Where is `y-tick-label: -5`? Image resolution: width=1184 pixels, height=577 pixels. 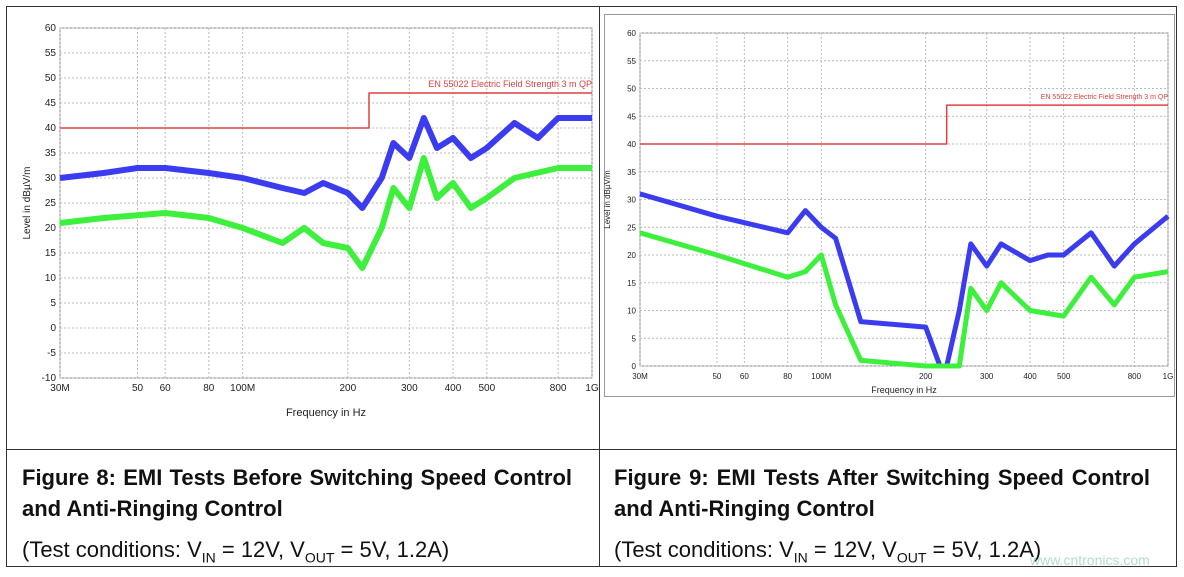 y-tick-label: -5 is located at coordinates (51, 353).